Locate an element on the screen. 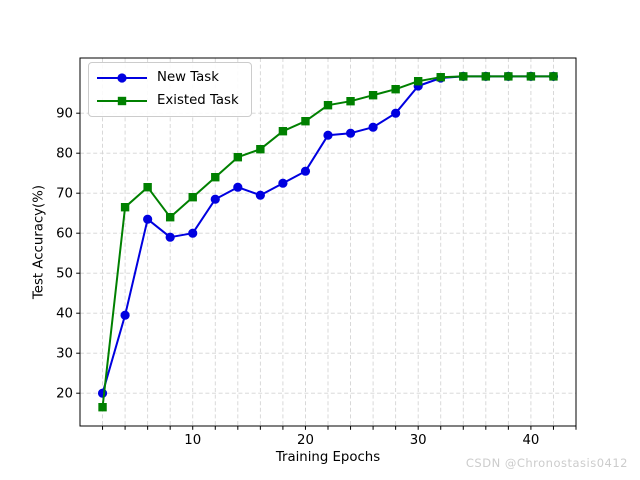 This screenshot has width=640, height=480. y-tick-label: 90 is located at coordinates (64, 114).